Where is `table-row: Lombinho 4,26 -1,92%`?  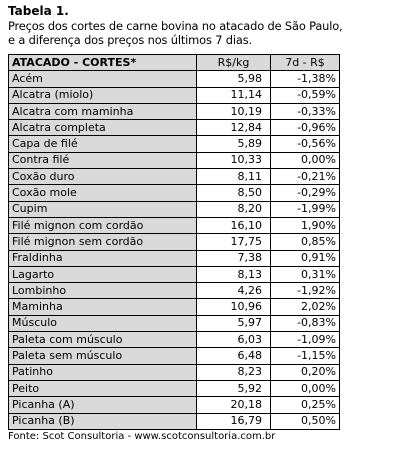
table-row: Lombinho 4,26 -1,92% is located at coordinates (174, 291).